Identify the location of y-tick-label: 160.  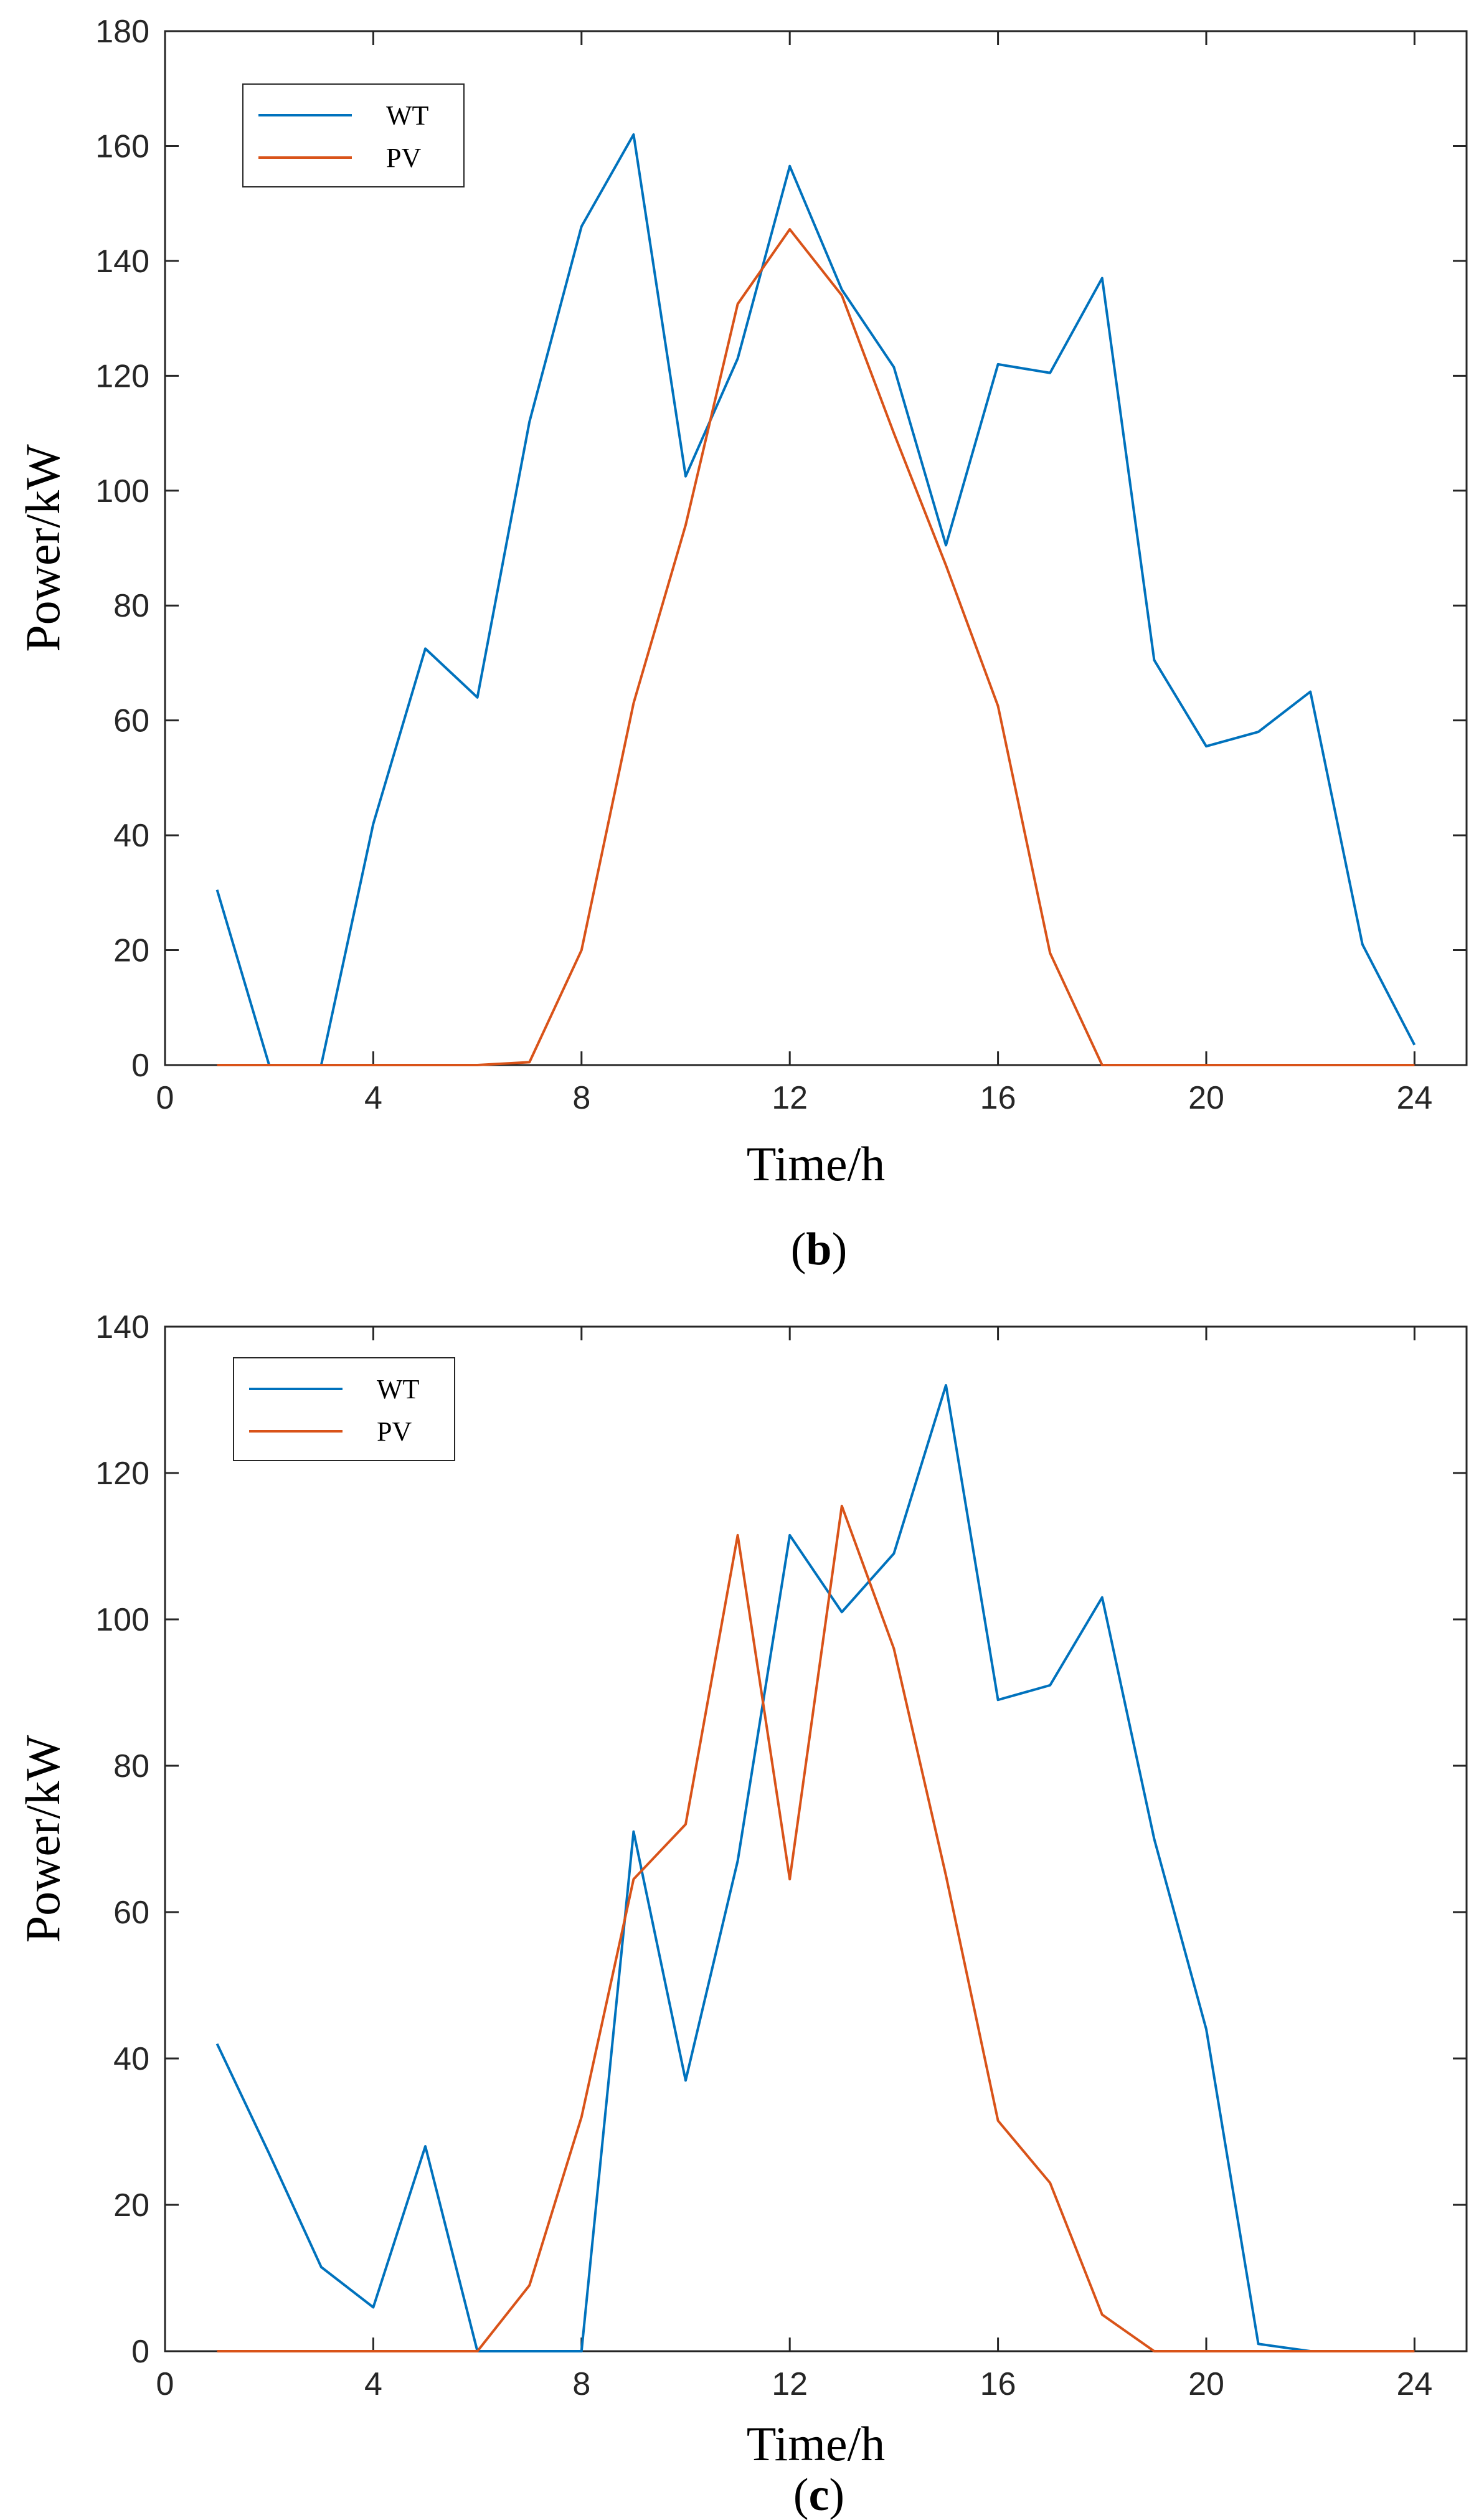
(122, 146).